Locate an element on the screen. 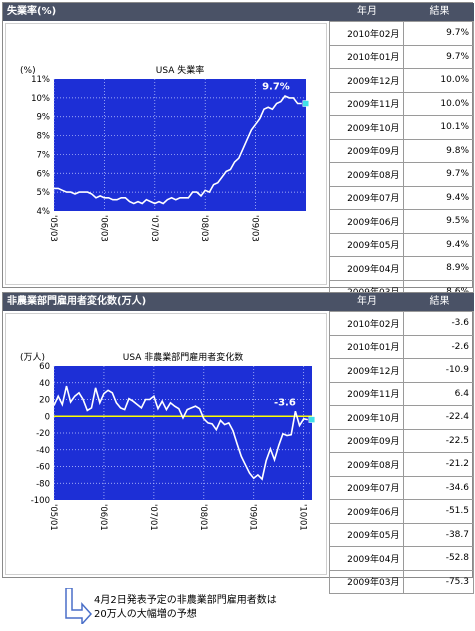 This screenshot has width=475, height=631. row-value: -3.6 is located at coordinates (438, 323).